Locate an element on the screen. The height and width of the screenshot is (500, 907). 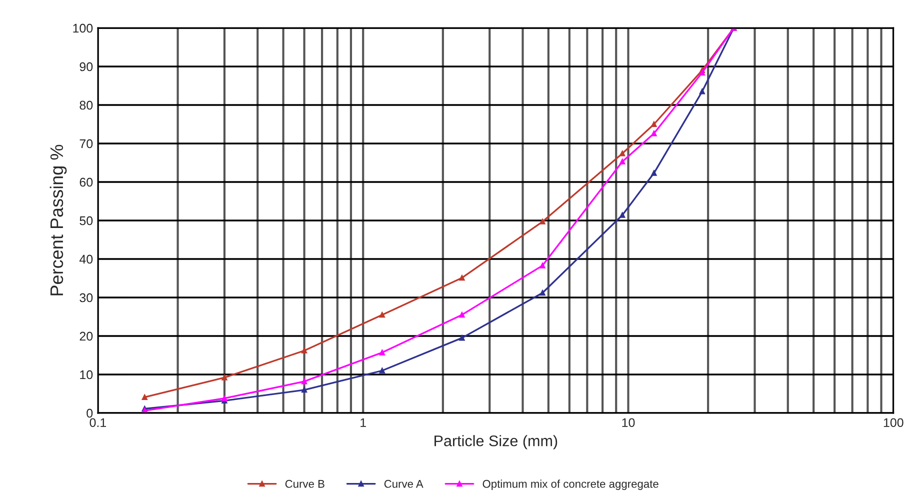
y-tick-label: 100 is located at coordinates (83, 28).